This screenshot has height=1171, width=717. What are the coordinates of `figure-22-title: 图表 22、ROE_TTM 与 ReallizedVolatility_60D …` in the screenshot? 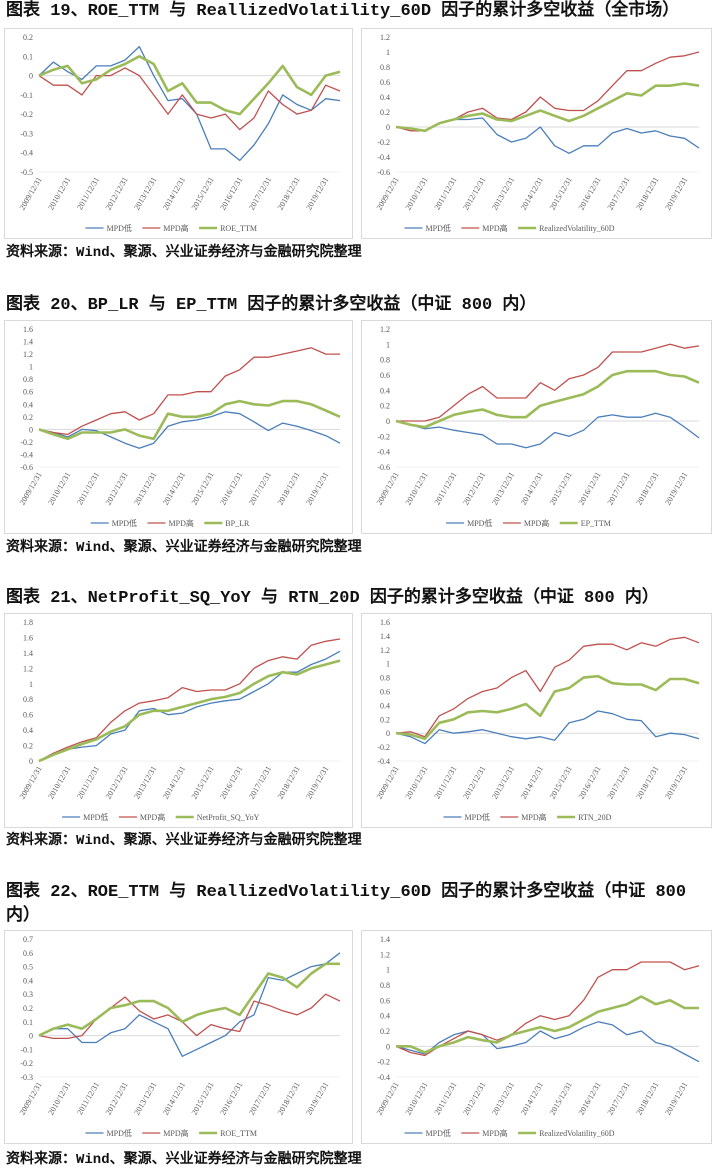 It's located at (346, 904).